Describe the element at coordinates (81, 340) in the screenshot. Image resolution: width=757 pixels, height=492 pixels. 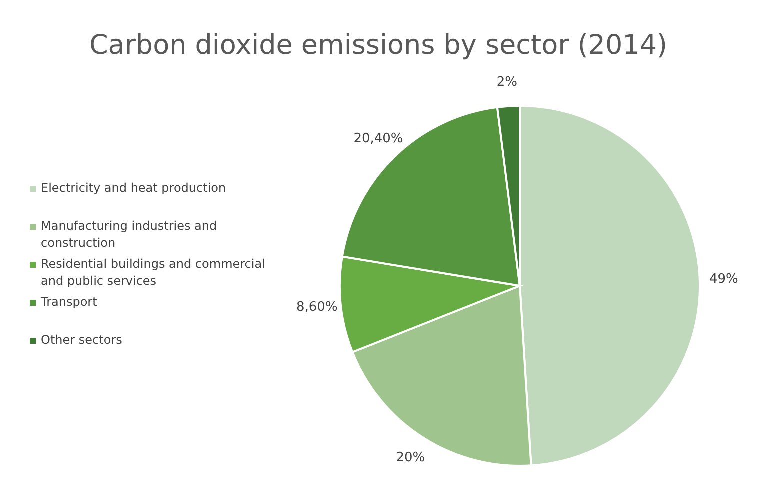
I see `legend-label: Other sectors` at that location.